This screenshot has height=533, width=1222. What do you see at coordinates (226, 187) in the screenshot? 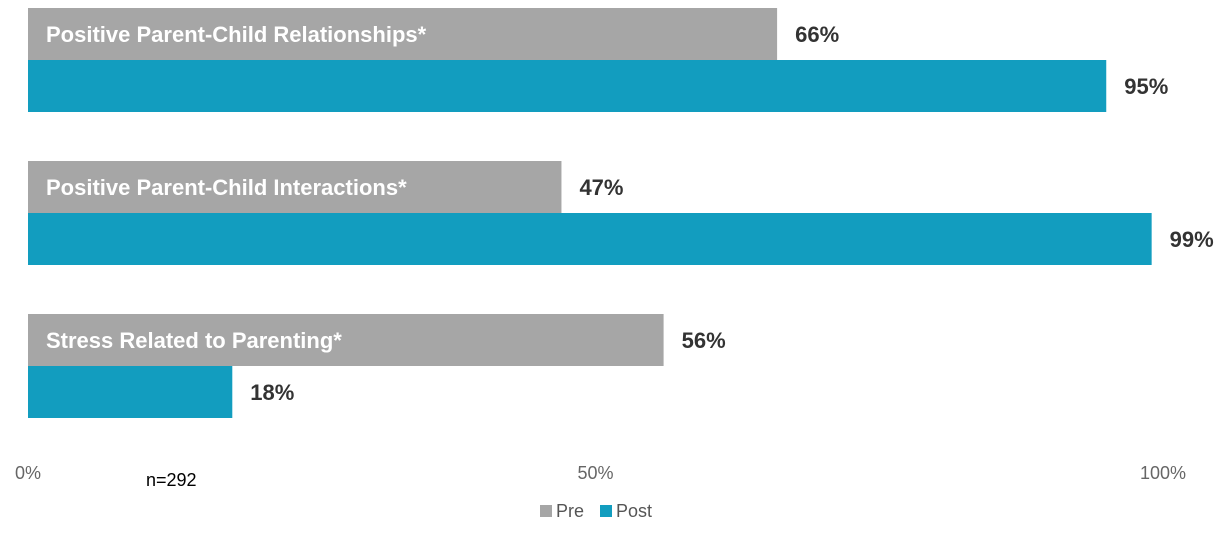
I see `category-label-2: Positive Parent-Child Interactions*` at bounding box center [226, 187].